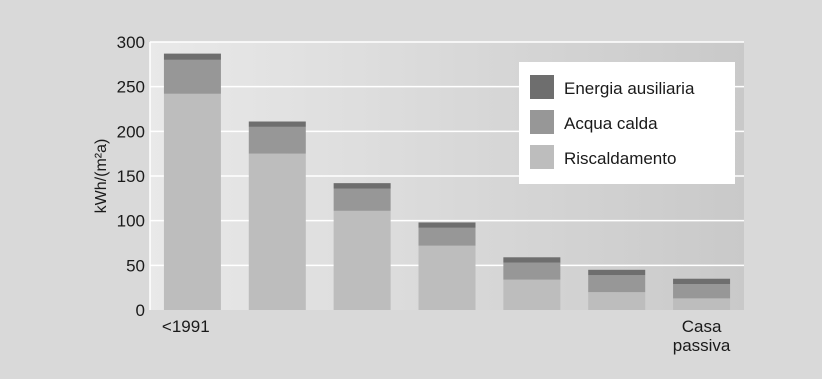 This screenshot has width=822, height=379. What do you see at coordinates (140, 310) in the screenshot?
I see `y-tick-label: 0` at bounding box center [140, 310].